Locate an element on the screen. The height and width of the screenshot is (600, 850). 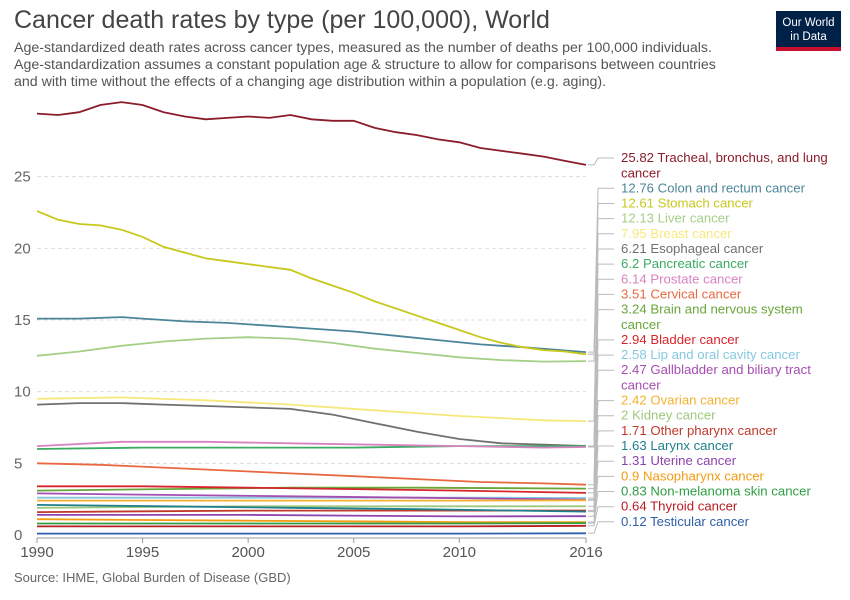
series-label-nasopharynx-cancer: 0.9 Nasopharynx cancer is located at coordinates (693, 475).